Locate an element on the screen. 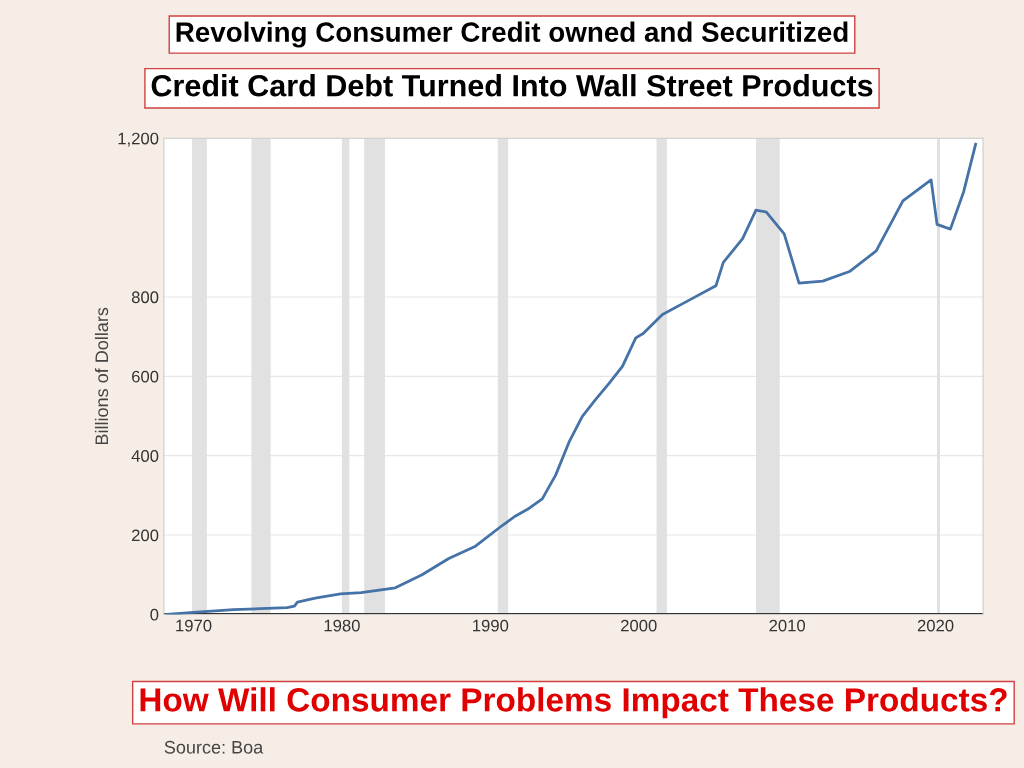 The image size is (1024, 768). x-tick-label: 1970 is located at coordinates (194, 625).